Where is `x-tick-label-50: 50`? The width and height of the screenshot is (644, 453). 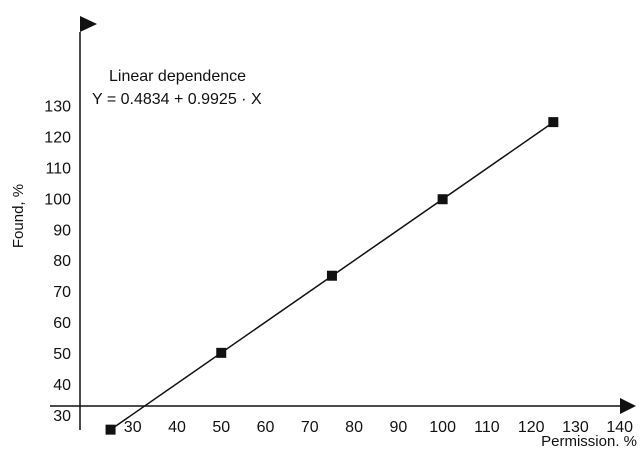 x-tick-label-50: 50 is located at coordinates (221, 427).